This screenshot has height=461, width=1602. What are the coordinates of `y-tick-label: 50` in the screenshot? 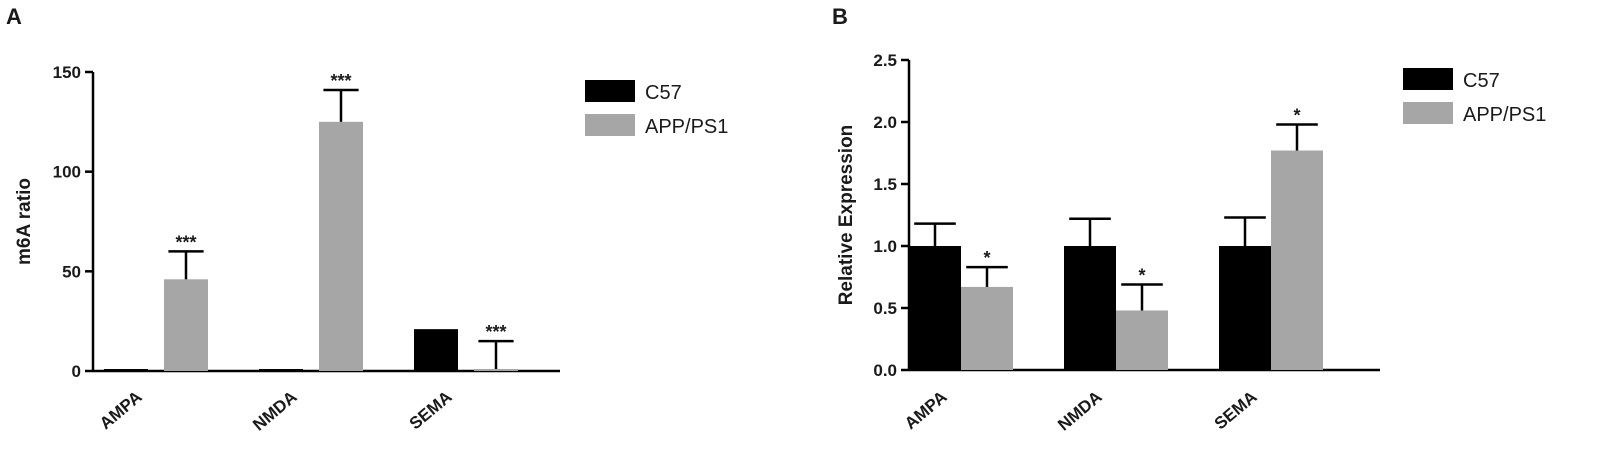 It's located at (71, 271).